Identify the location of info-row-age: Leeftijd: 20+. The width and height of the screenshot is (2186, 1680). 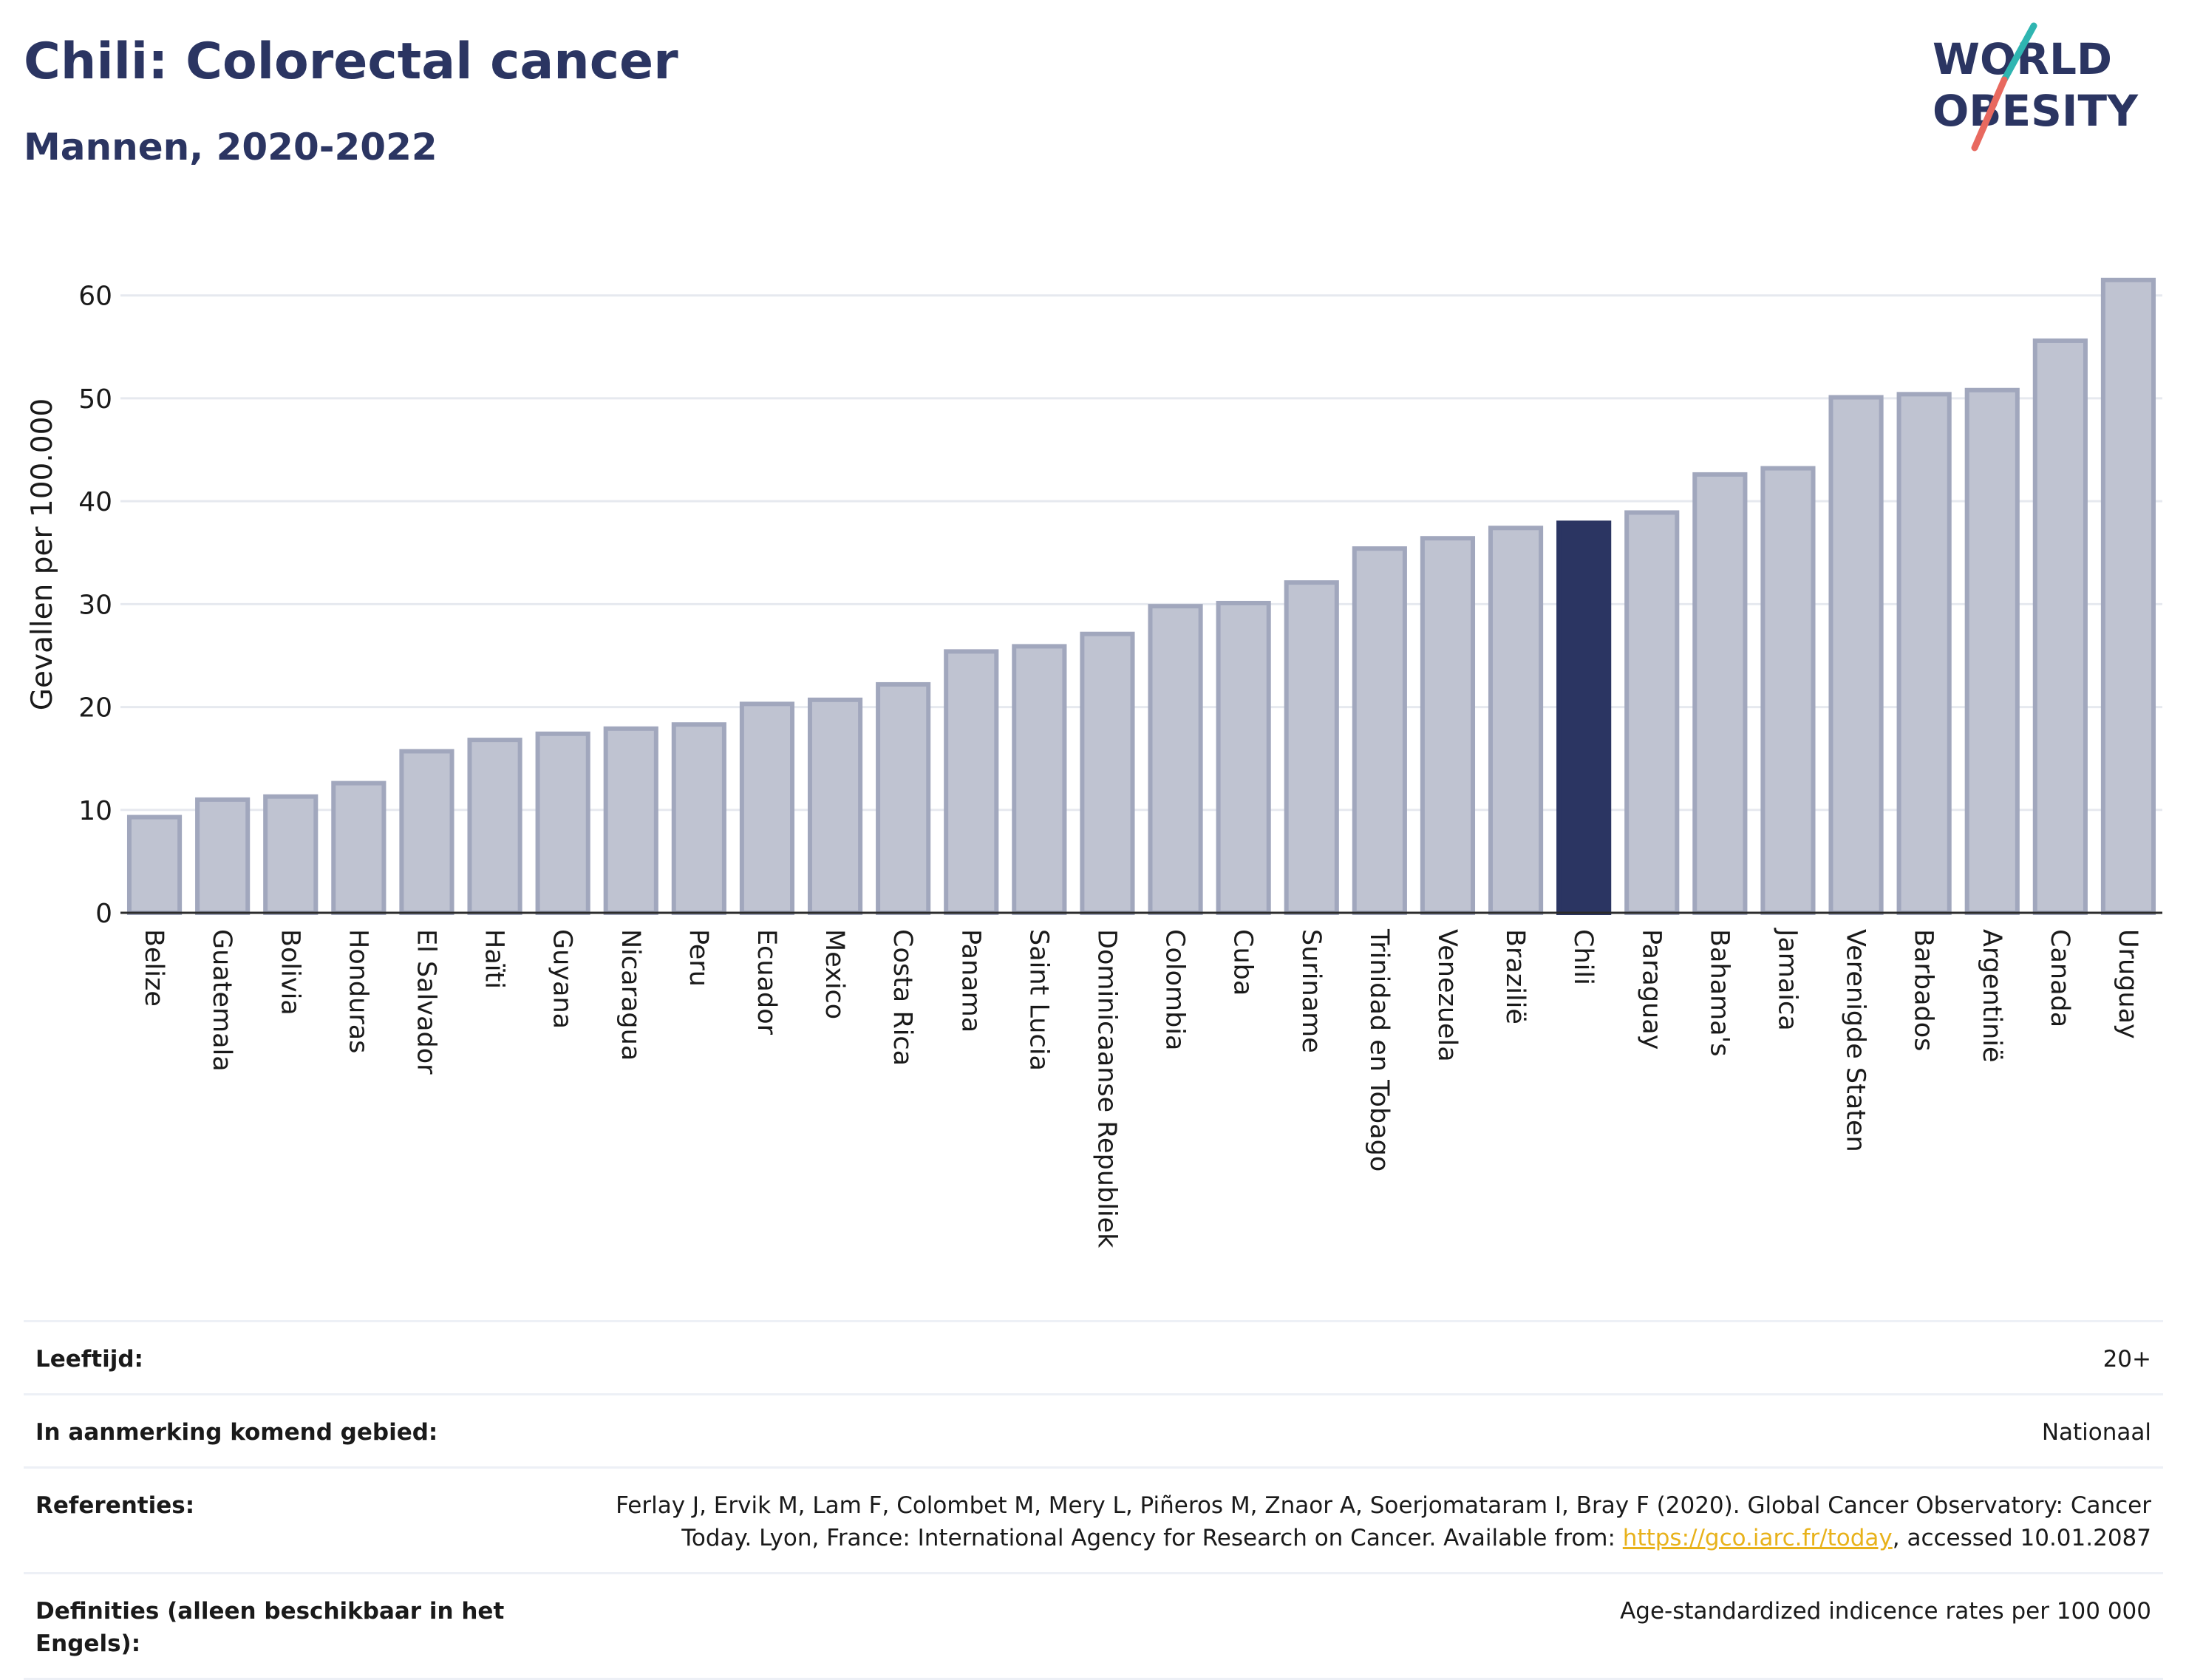
(1093, 1356).